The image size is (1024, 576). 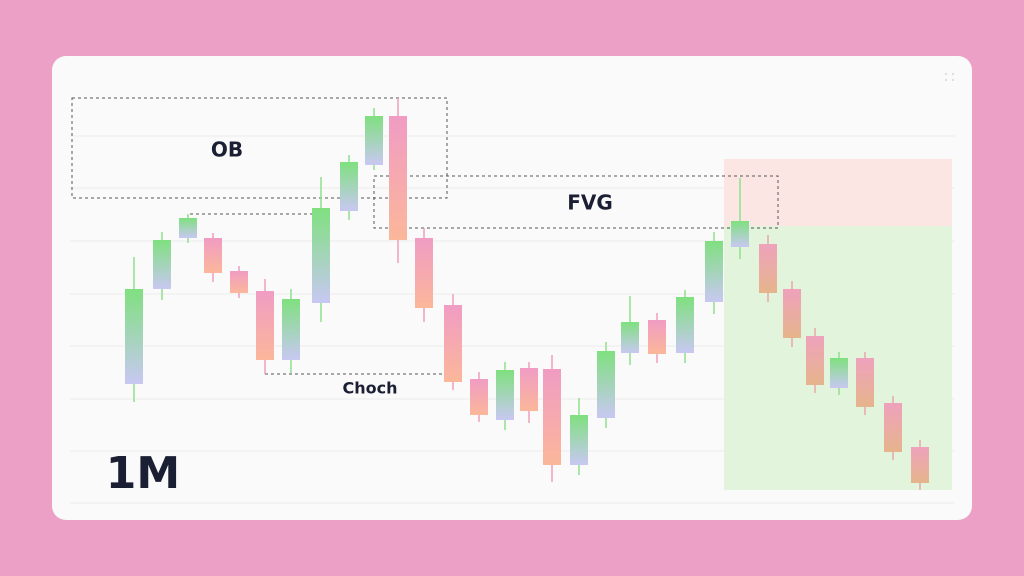 What do you see at coordinates (227, 150) in the screenshot?
I see `ob-label: OB` at bounding box center [227, 150].